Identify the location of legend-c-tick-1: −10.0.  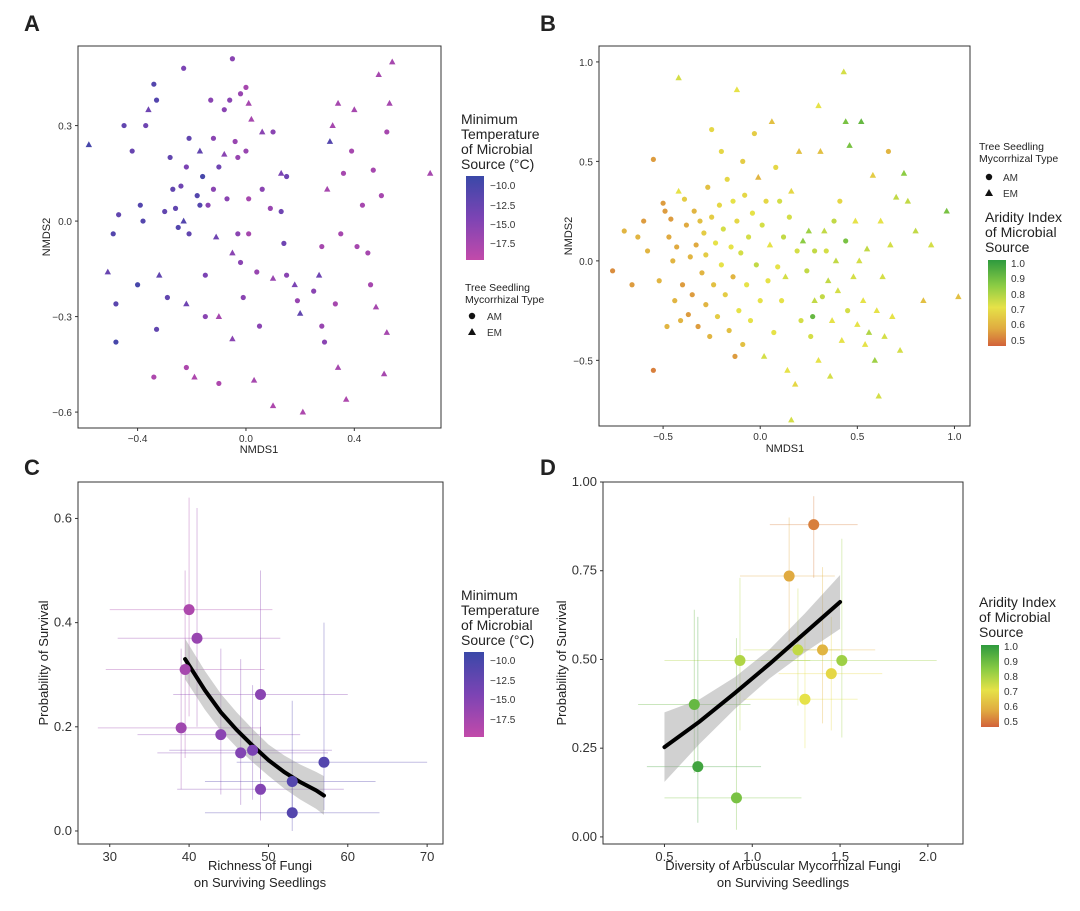
(503, 661).